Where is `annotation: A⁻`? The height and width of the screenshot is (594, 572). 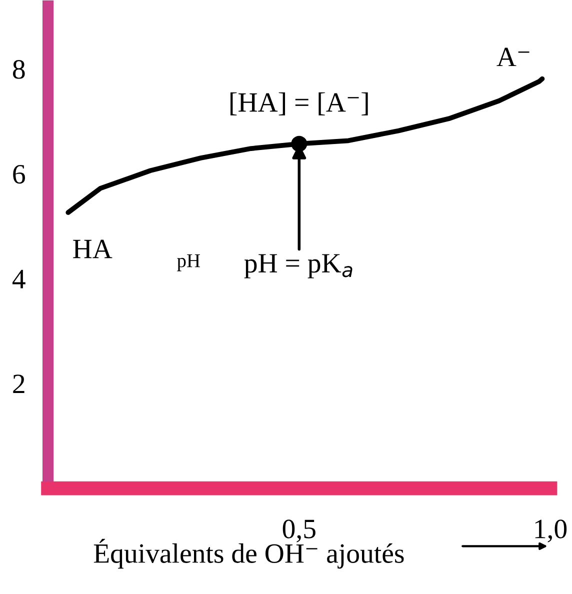
annotation: A⁻ is located at coordinates (513, 57).